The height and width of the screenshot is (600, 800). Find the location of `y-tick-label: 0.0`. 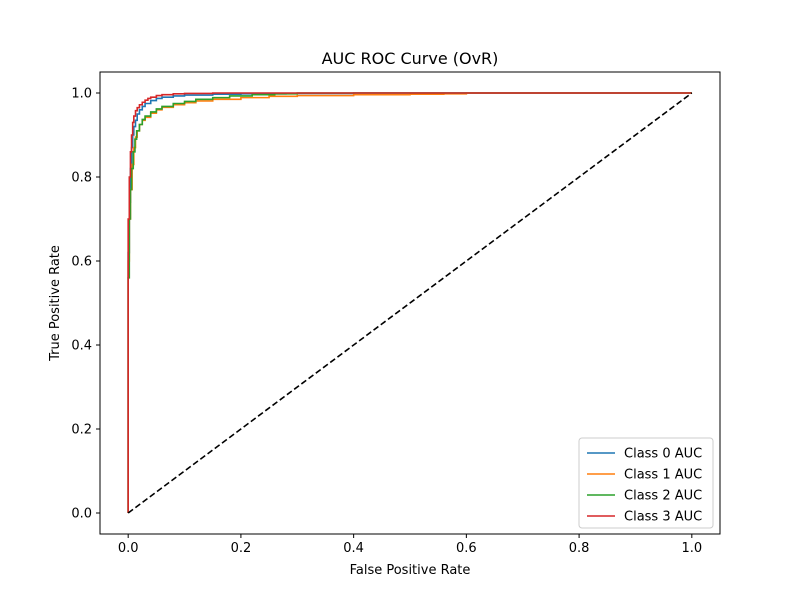

y-tick-label: 0.0 is located at coordinates (81, 514).